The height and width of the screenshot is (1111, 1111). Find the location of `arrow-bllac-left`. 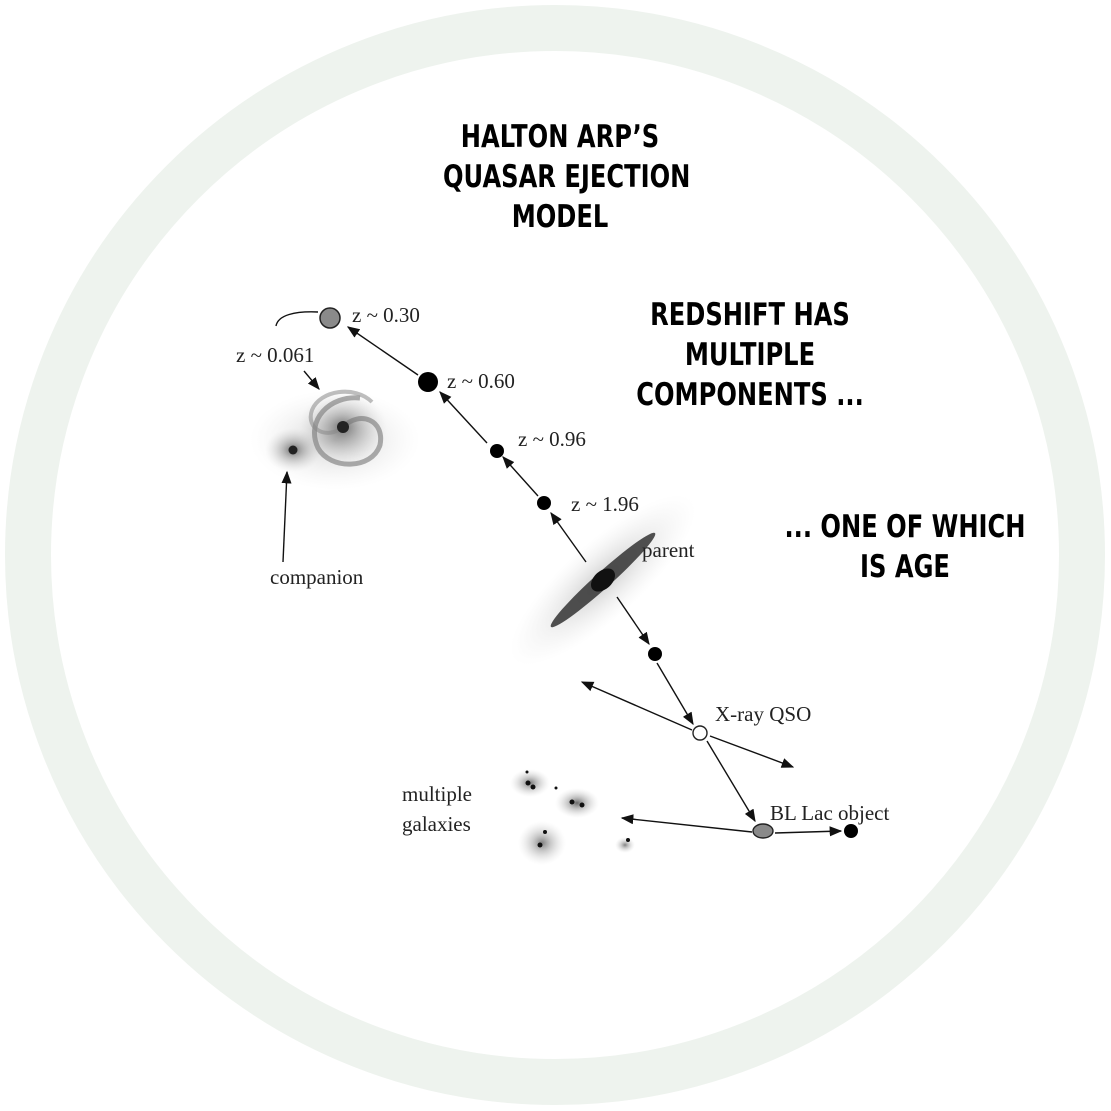

arrow-bllac-left is located at coordinates (686, 823).